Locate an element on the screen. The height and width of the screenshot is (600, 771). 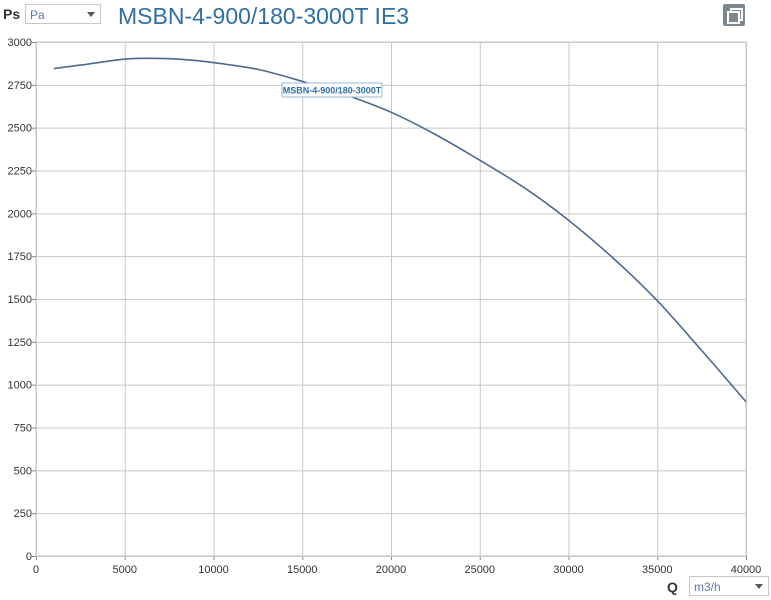
x-tick-label: 40000 is located at coordinates (746, 570).